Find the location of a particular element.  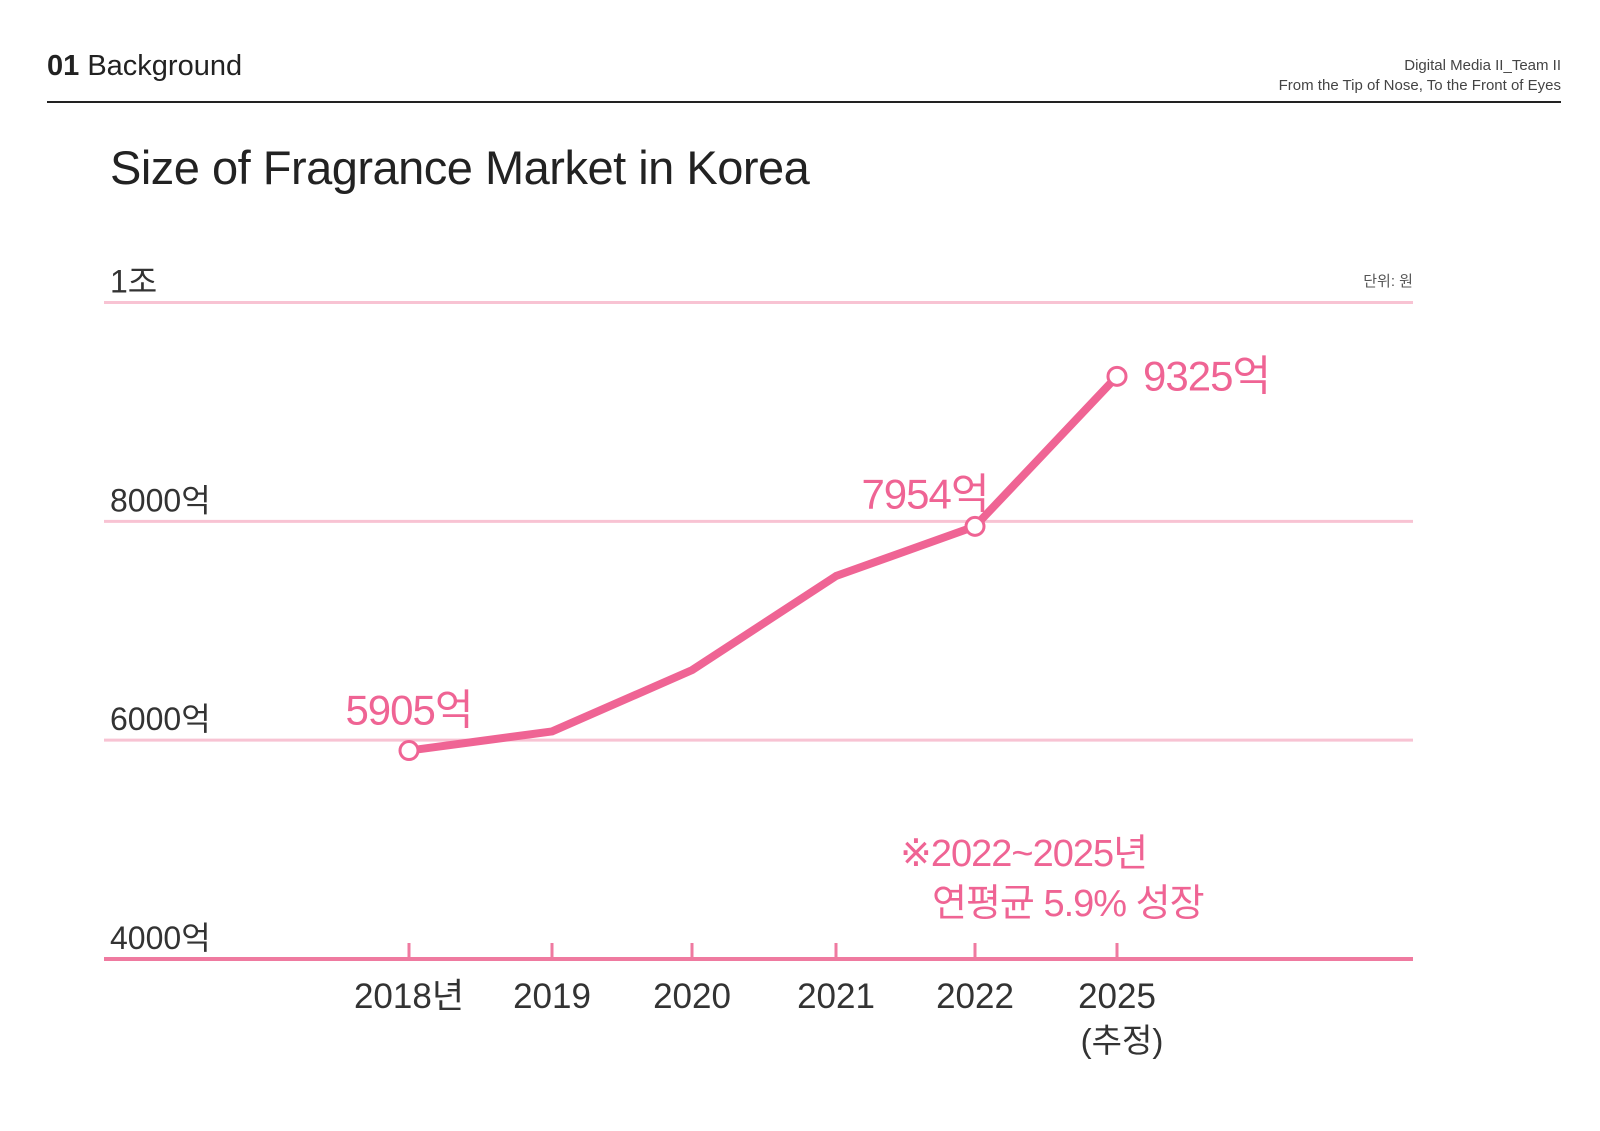

section-title: 01 Background is located at coordinates (145, 66).